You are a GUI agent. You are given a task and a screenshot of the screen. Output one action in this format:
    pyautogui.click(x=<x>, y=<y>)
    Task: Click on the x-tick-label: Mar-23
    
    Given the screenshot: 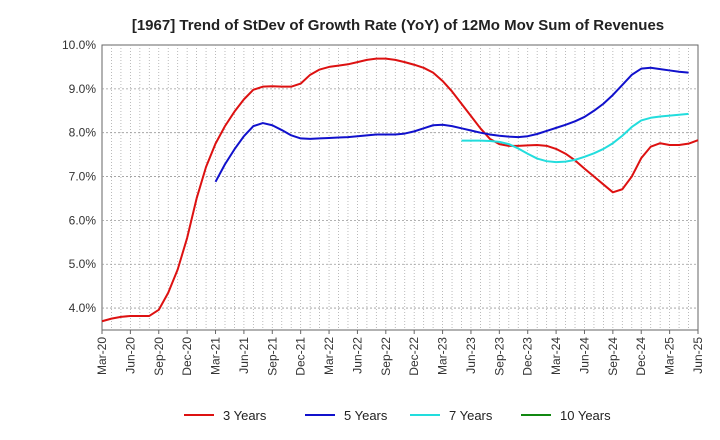 What is the action you would take?
    pyautogui.click(x=443, y=356)
    